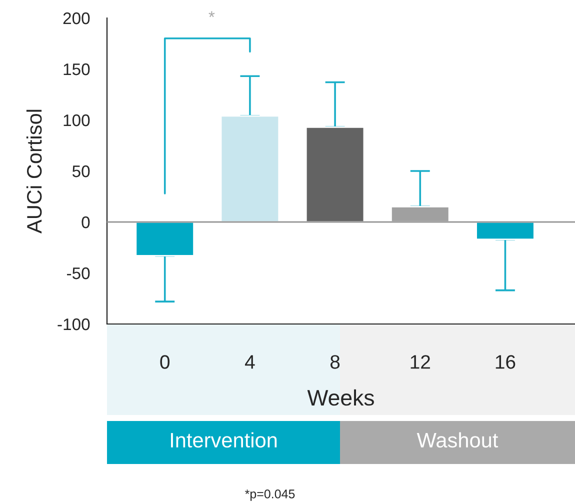  Describe the element at coordinates (77, 120) in the screenshot. I see `y-tick-label: 100` at that location.